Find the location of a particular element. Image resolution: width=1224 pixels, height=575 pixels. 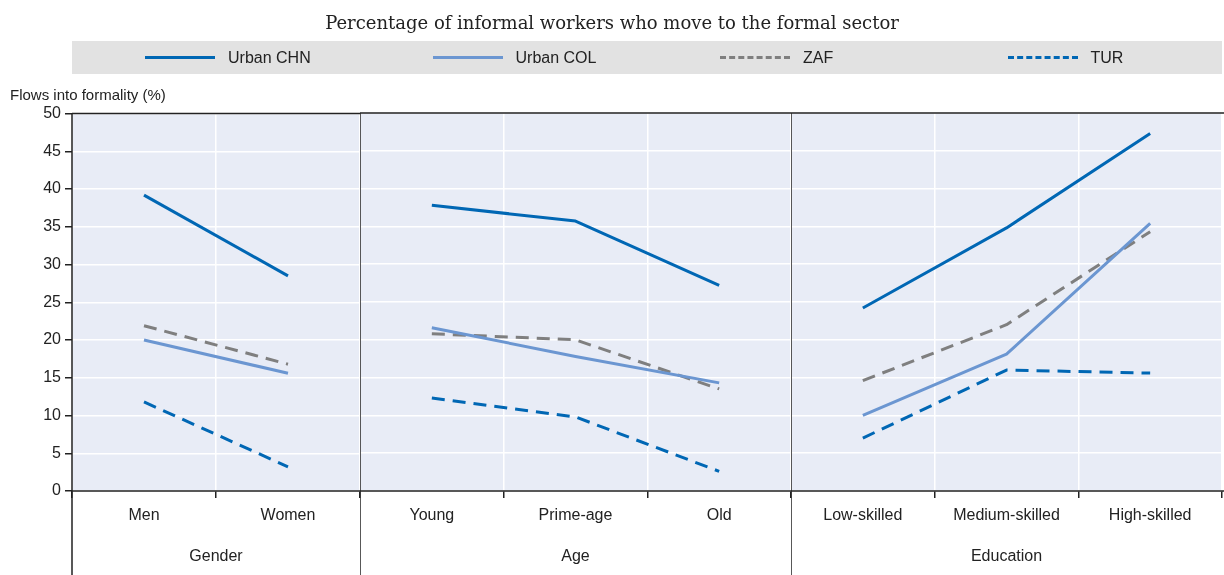

x-tick-label: Young is located at coordinates (432, 515).